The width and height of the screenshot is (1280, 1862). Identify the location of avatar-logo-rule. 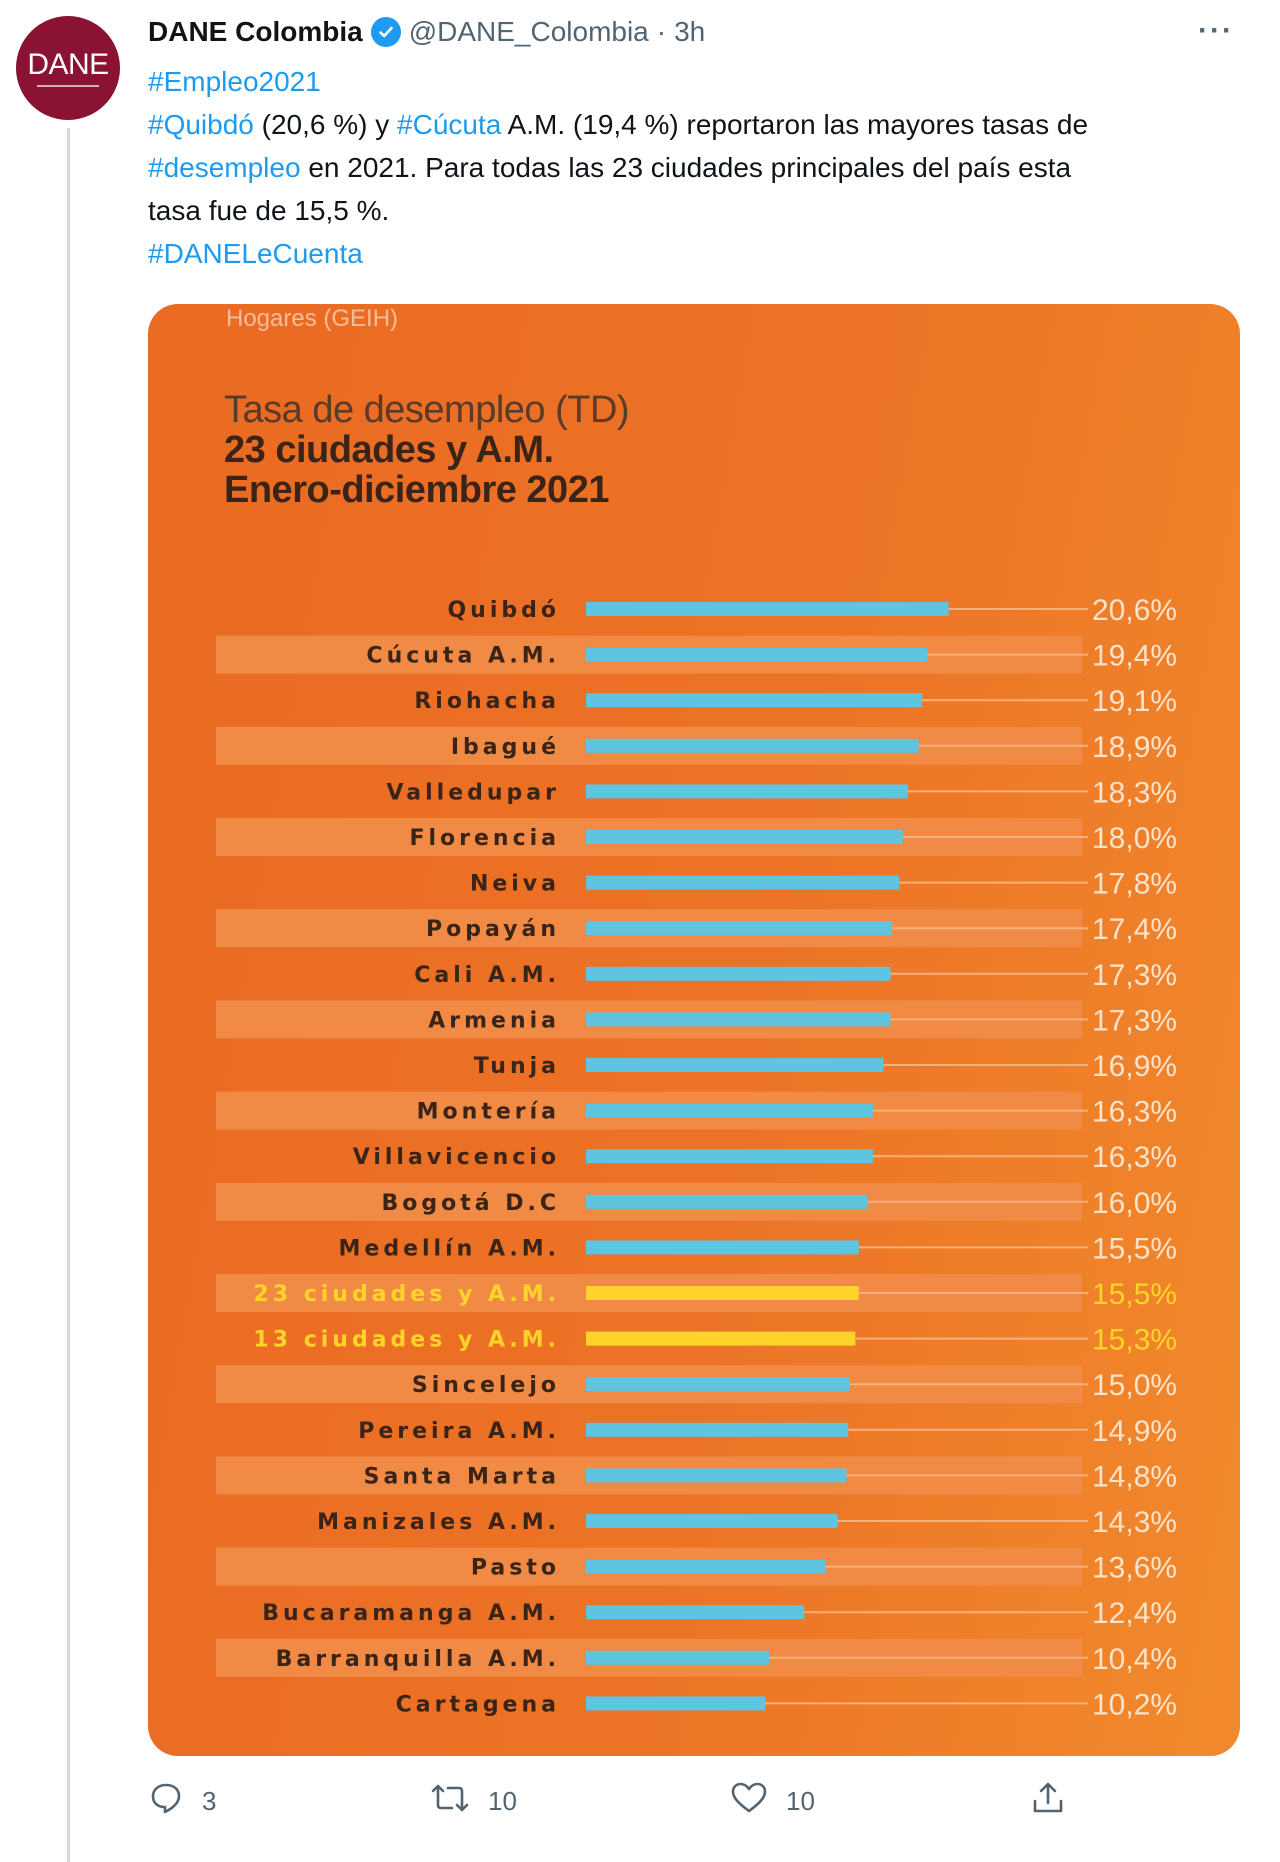
(68, 85).